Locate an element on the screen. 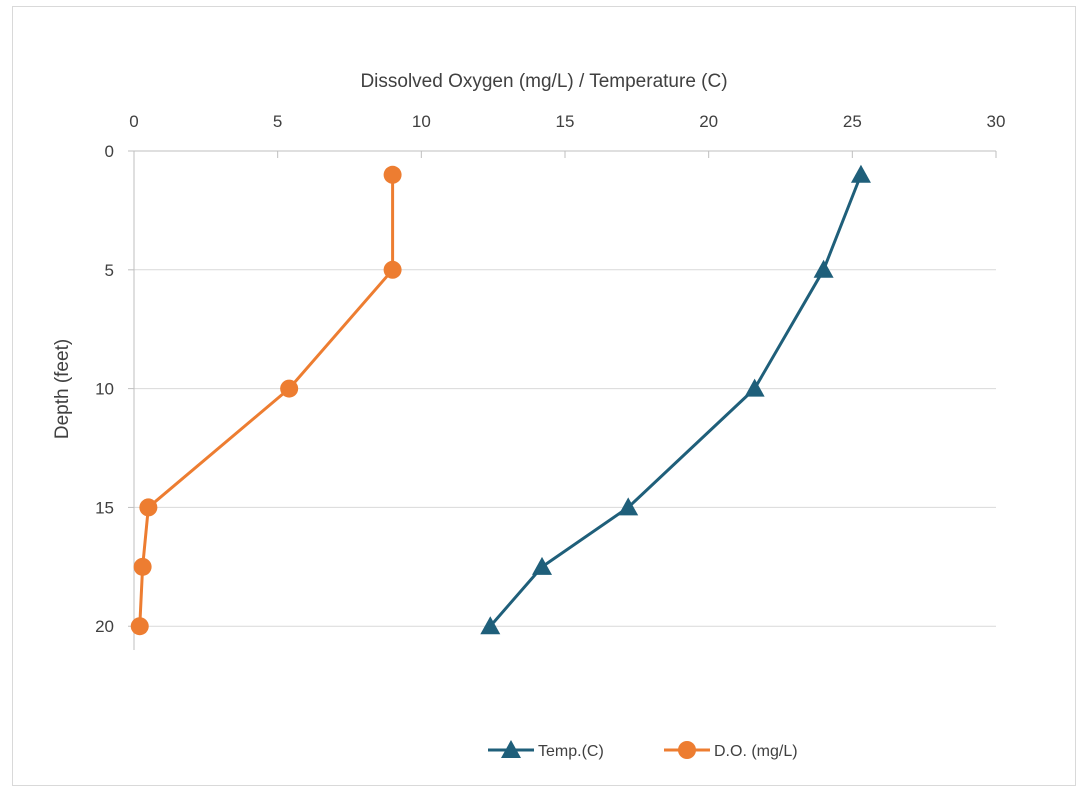  legend-item-temperature: Temp.(C) is located at coordinates (546, 750).